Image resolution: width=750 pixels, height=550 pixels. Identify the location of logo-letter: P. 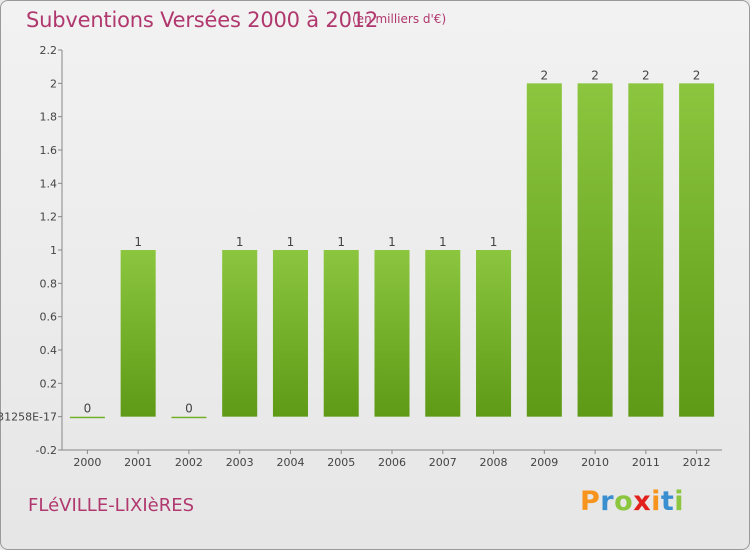
(590, 501).